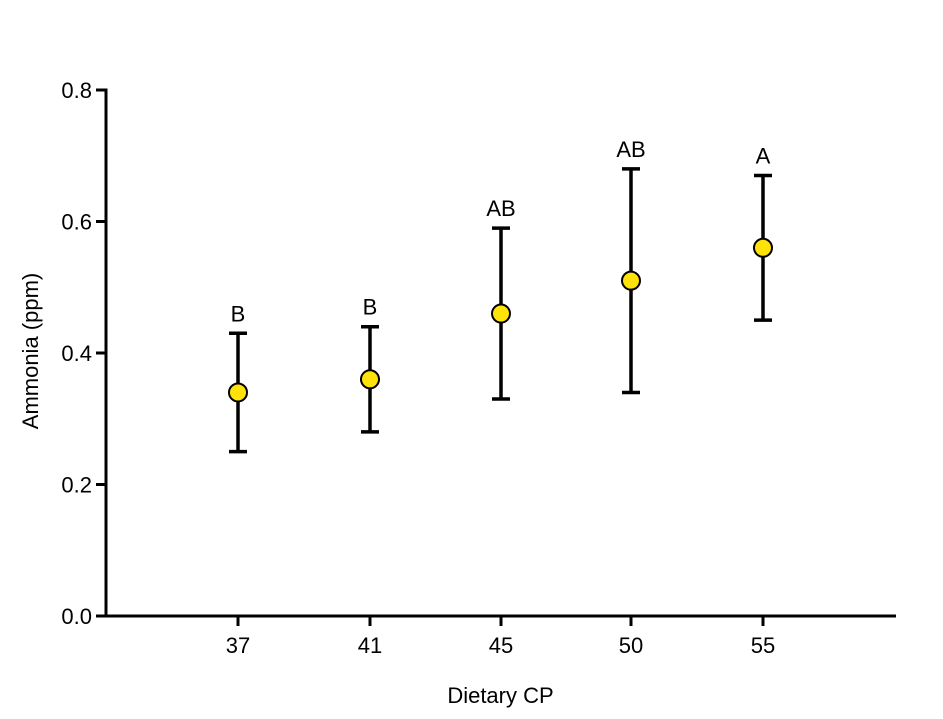 This screenshot has width=943, height=719. Describe the element at coordinates (763, 155) in the screenshot. I see `significance-label: A` at that location.